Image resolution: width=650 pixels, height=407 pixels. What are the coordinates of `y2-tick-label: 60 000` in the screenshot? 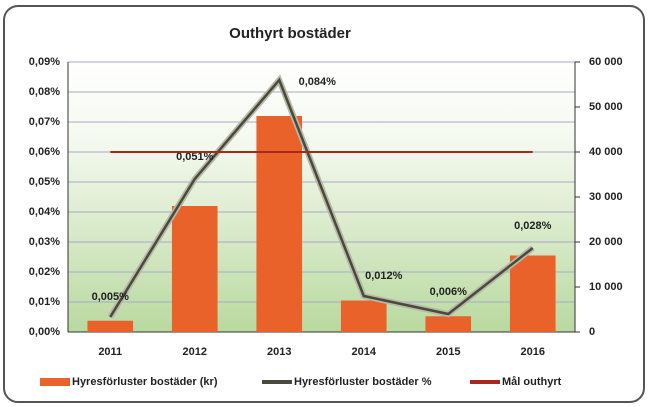 It's located at (606, 62).